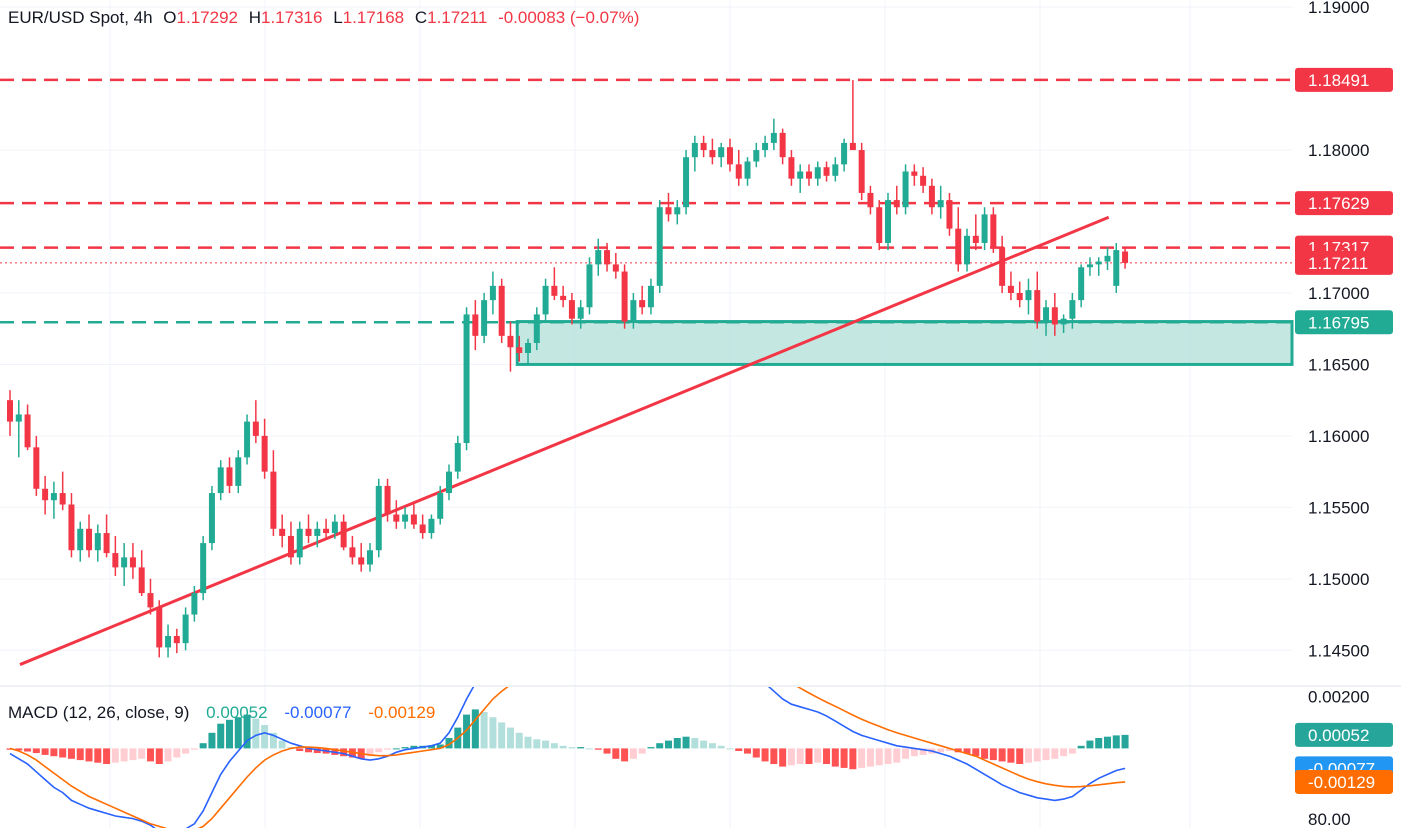  I want to click on price-tag: 1.18491, so click(1344, 79).